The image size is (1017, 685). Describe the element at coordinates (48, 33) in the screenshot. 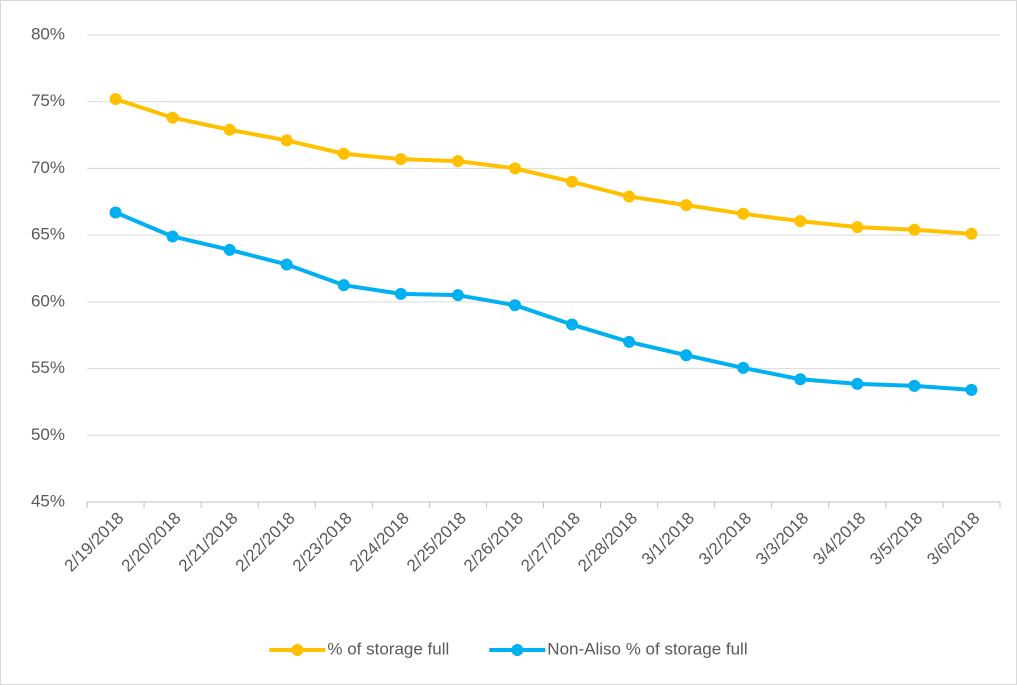

I see `y-tick-label: 80%` at that location.